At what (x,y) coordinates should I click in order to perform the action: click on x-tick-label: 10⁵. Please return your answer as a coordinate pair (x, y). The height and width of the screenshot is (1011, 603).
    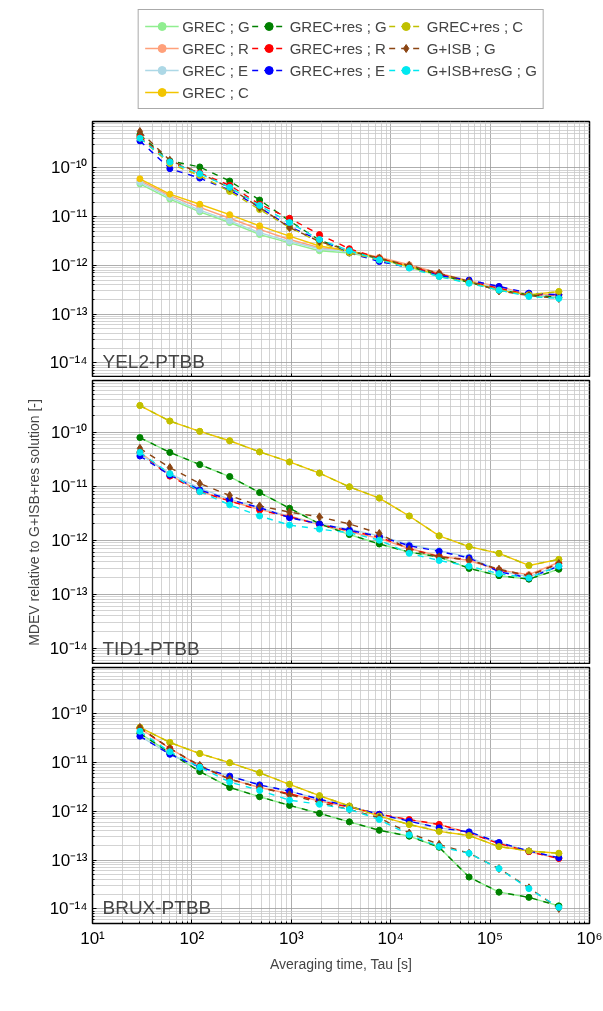
    Looking at the image, I should click on (490, 938).